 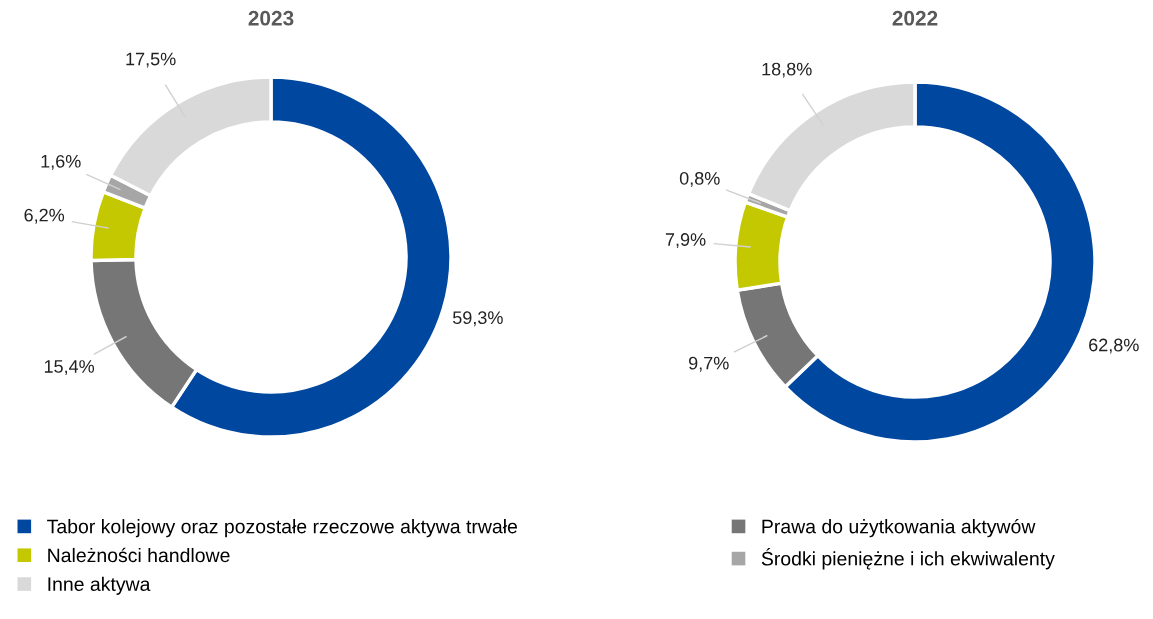 What do you see at coordinates (271, 18) in the screenshot?
I see `chart-title: 2023` at bounding box center [271, 18].